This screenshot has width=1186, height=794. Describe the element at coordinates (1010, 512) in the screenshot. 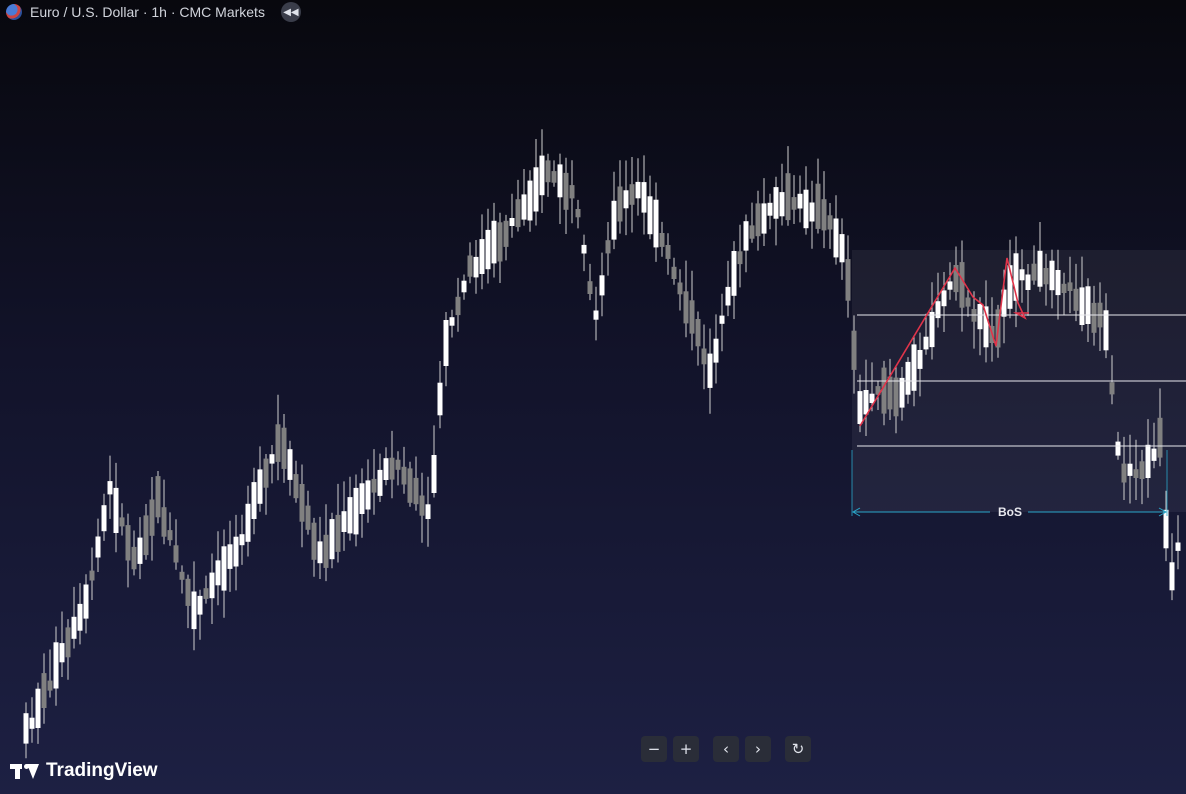

I see `bos-label: BoS` at that location.